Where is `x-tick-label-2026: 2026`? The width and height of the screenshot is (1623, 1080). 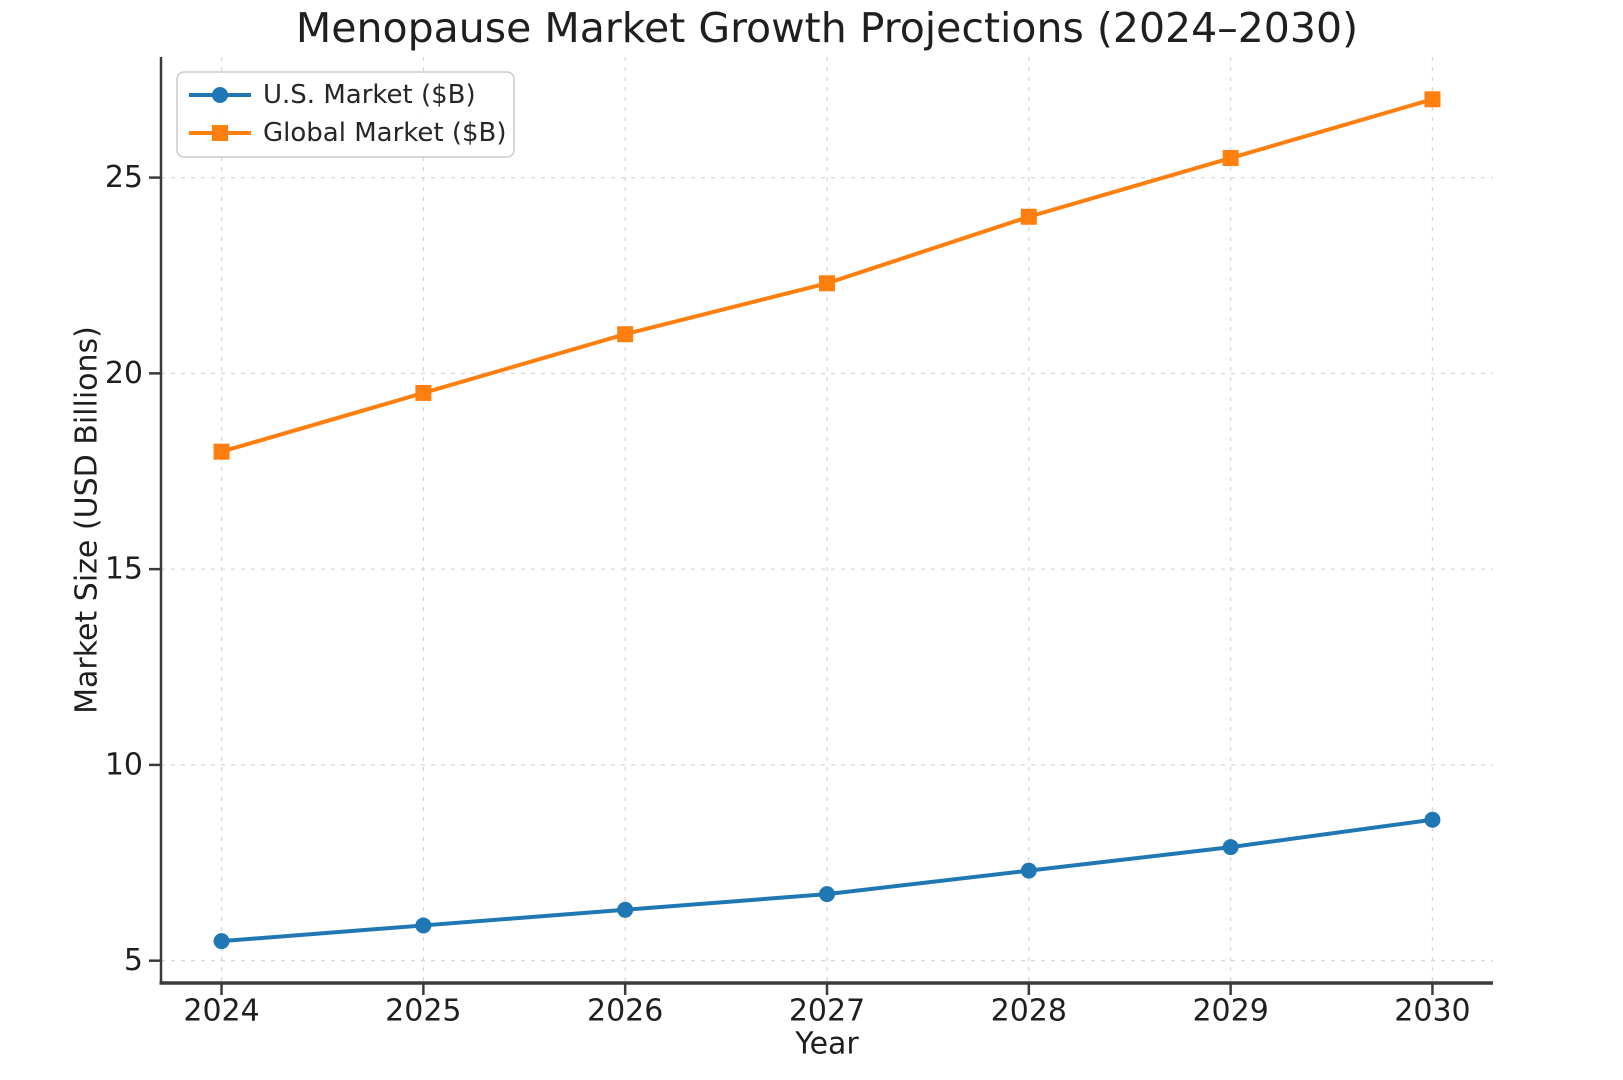
x-tick-label-2026: 2026 is located at coordinates (625, 1011).